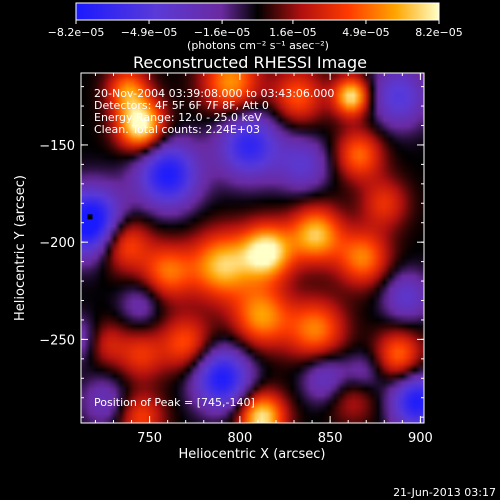 Image resolution: width=500 pixels, height=500 pixels. What do you see at coordinates (258, 45) in the screenshot?
I see `colorbar-unit-label: (photons cm⁻² s⁻¹ asec⁻²)` at bounding box center [258, 45].